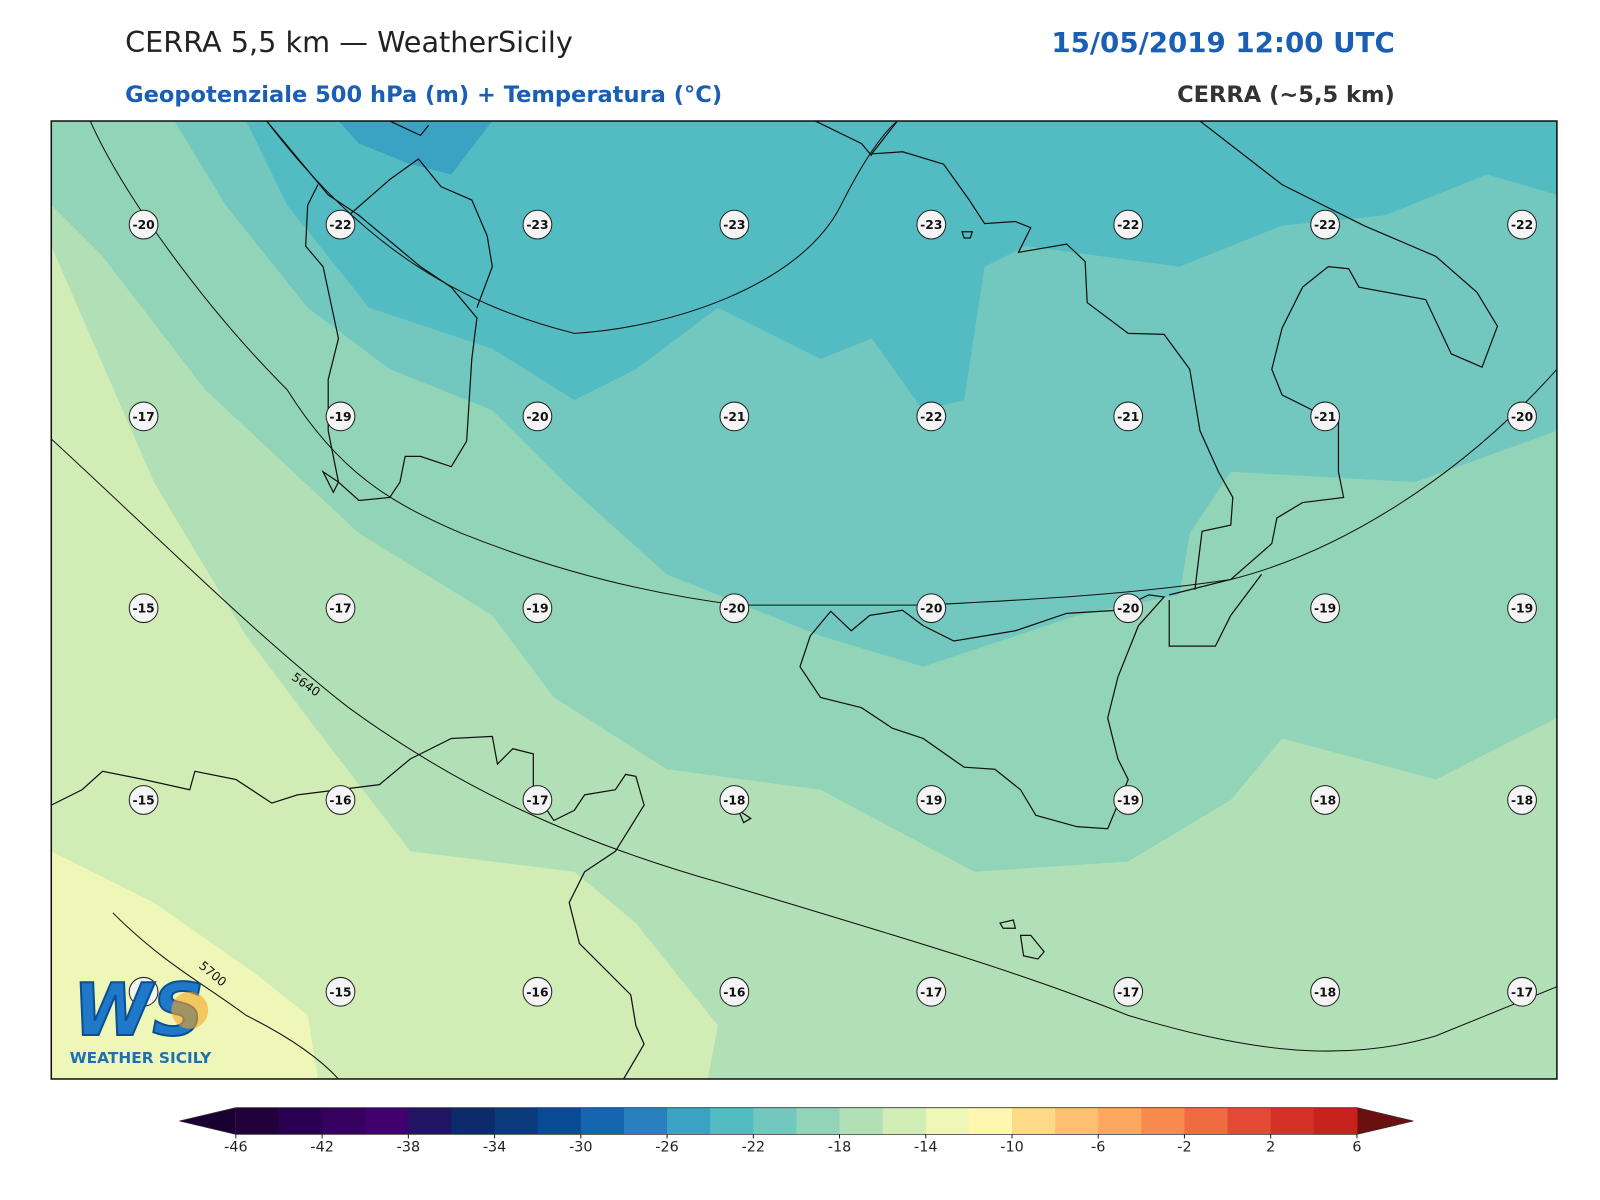 Image resolution: width=1600 pixels, height=1200 pixels. Describe the element at coordinates (494, 1148) in the screenshot. I see `colorbar-tick-label: -34` at that location.